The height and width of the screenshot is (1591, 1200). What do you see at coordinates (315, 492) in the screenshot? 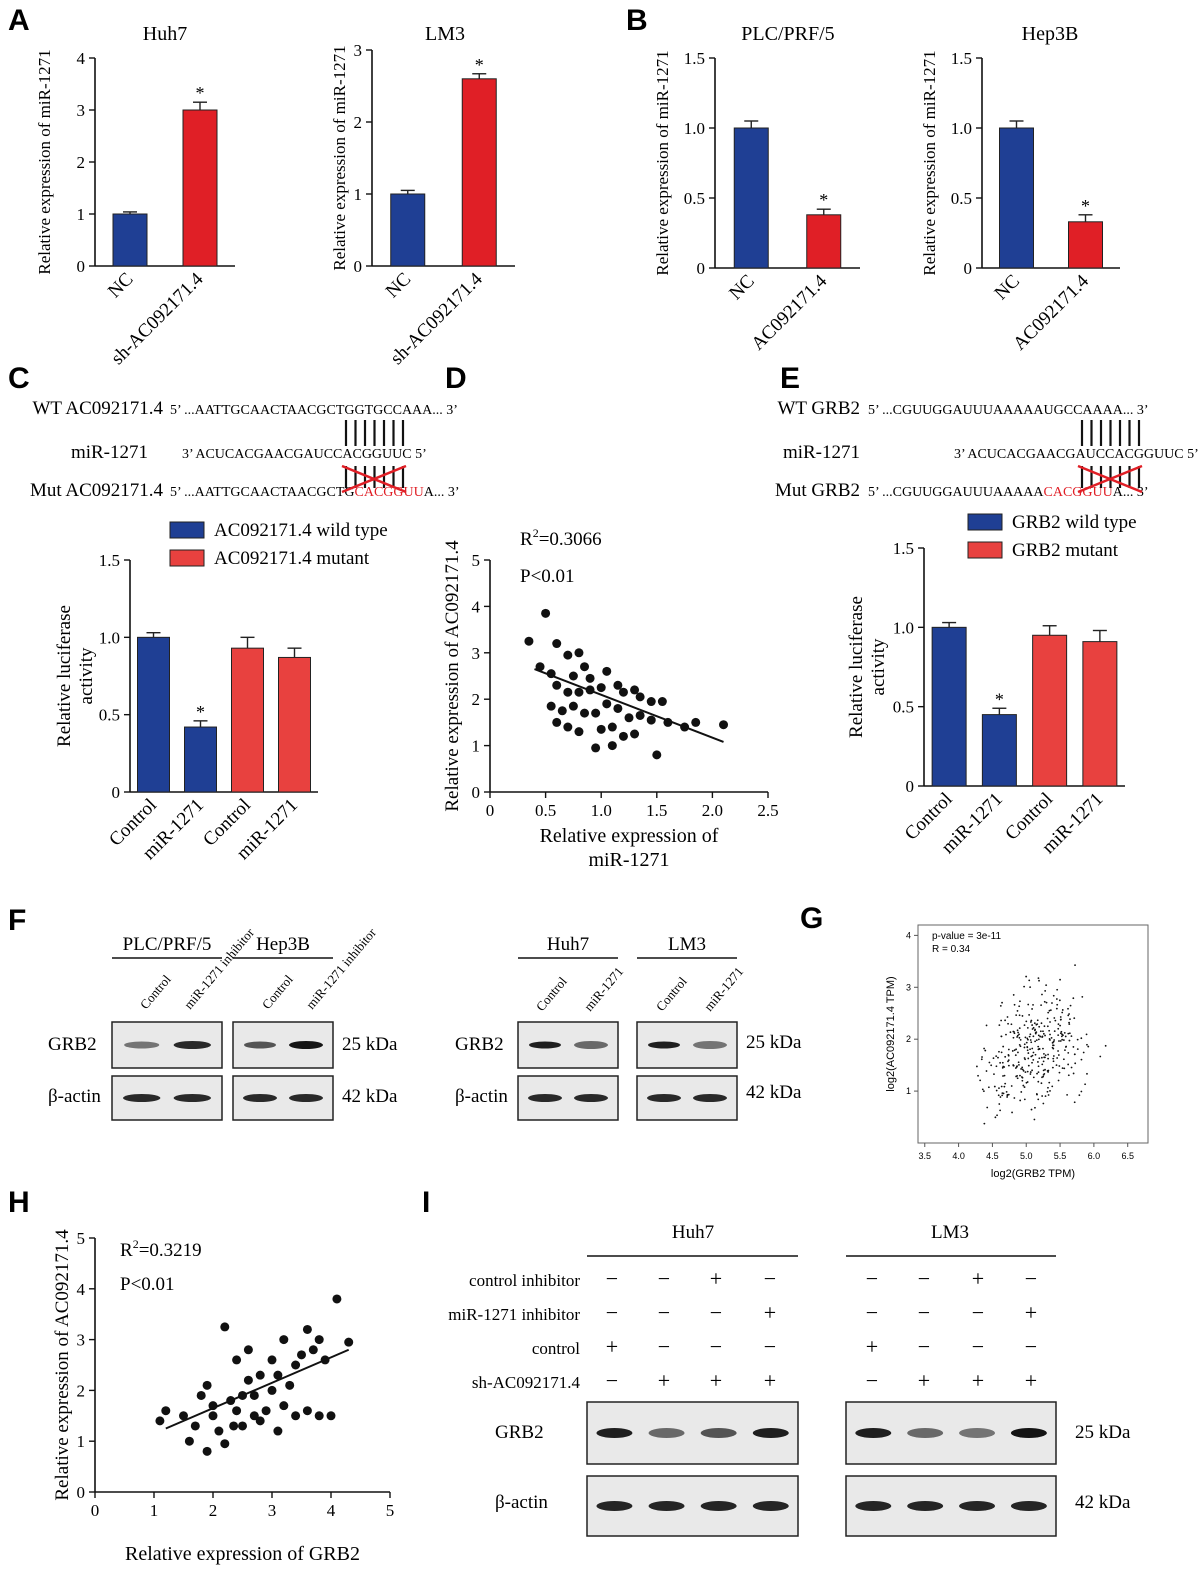
I see `seq-mut: 5’ ...AATTGCAACTAACGCTGCACGGUUA... 3’` at bounding box center [315, 492].